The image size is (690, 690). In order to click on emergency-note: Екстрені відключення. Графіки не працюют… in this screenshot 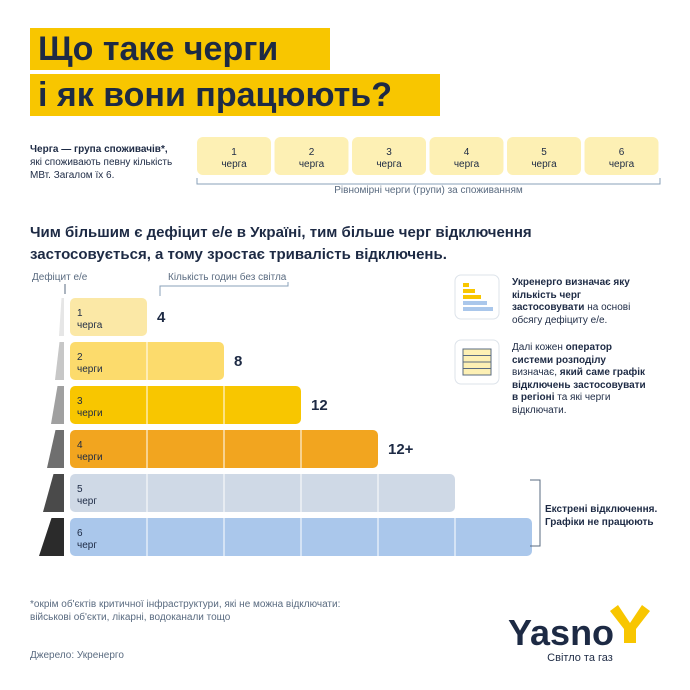, I will do `click(601, 516)`.